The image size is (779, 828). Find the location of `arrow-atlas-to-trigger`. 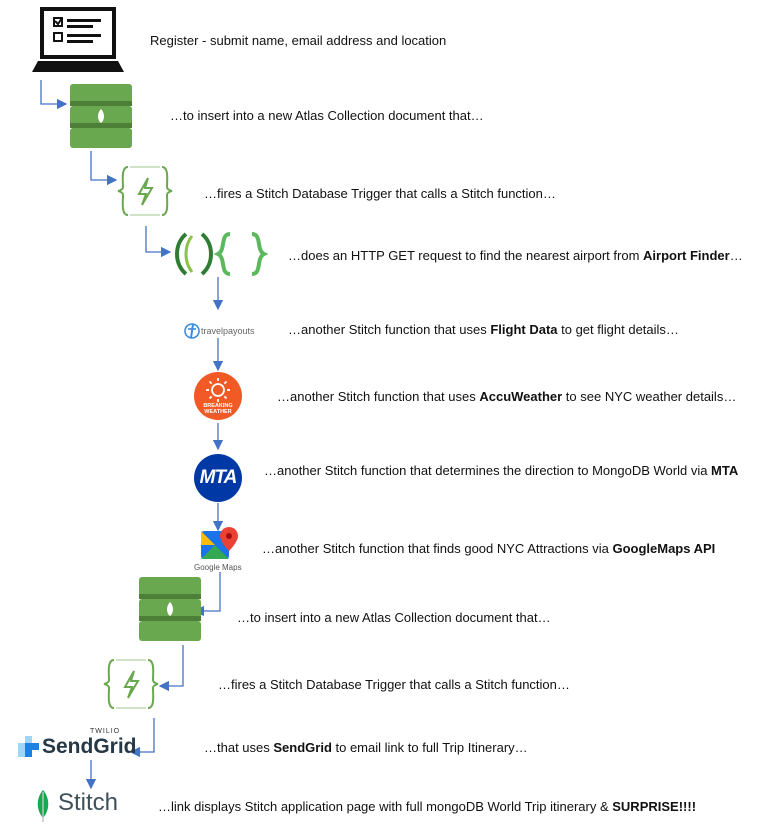

arrow-atlas-to-trigger is located at coordinates (104, 168).